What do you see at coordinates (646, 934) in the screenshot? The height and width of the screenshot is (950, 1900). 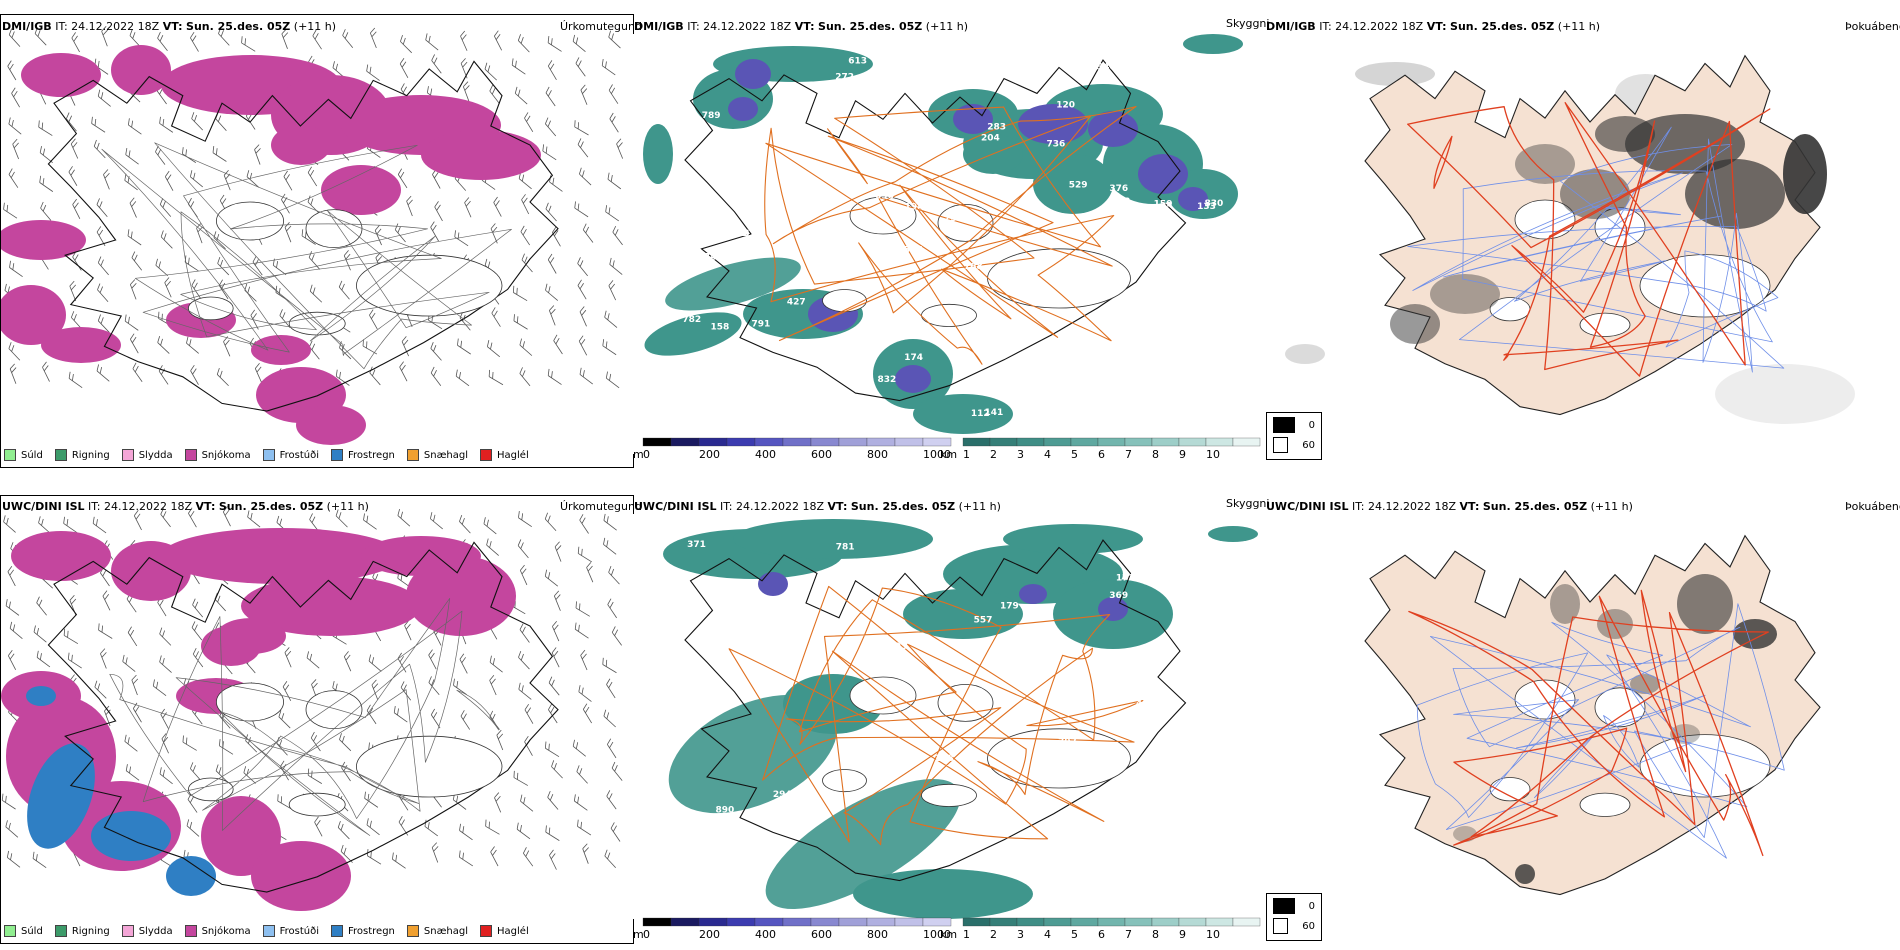 I see `scale-tick-m: 0` at bounding box center [646, 934].